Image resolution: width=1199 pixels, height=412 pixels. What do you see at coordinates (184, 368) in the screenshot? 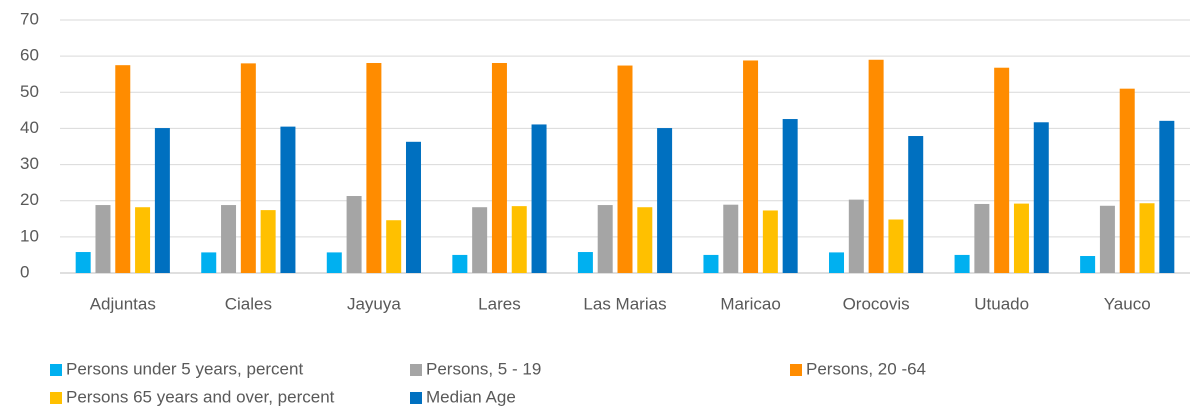
I see `legend-label: Persons under 5 years, percent` at bounding box center [184, 368].